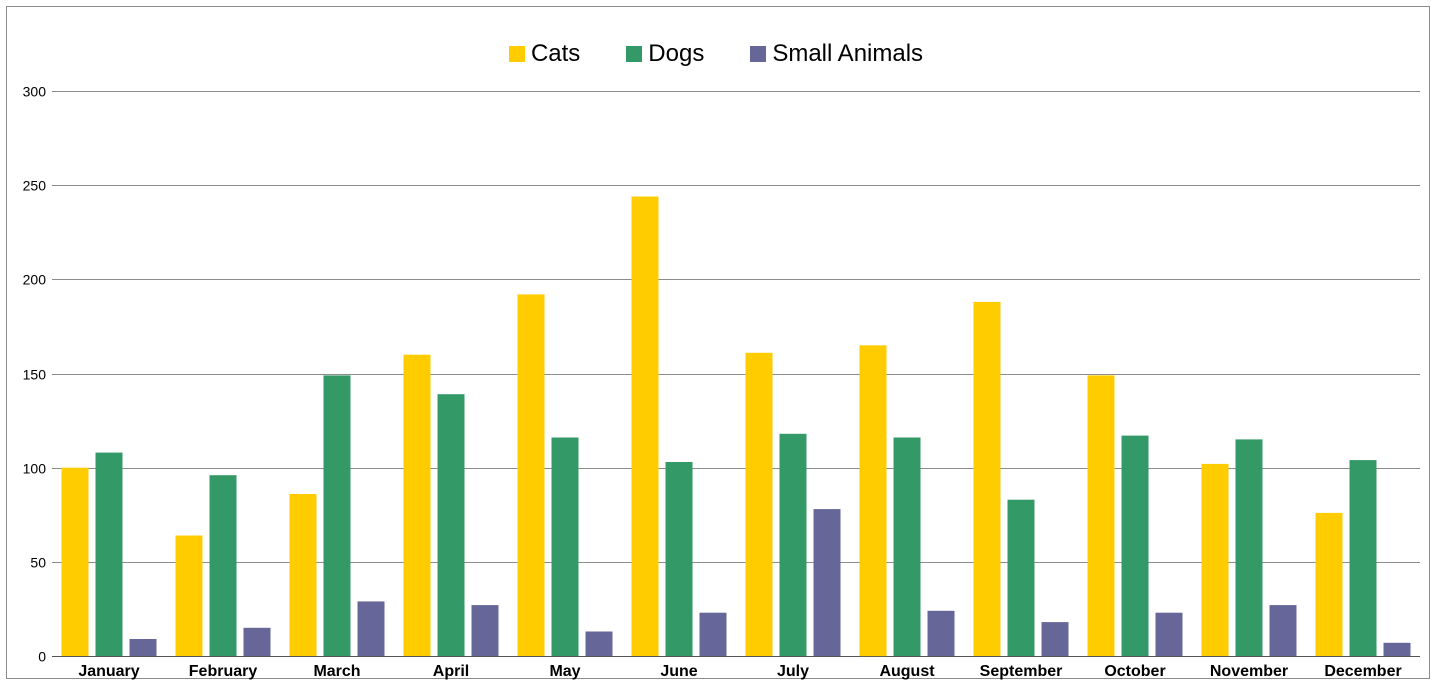  Describe the element at coordinates (451, 671) in the screenshot. I see `x-tick-label-april: April` at that location.